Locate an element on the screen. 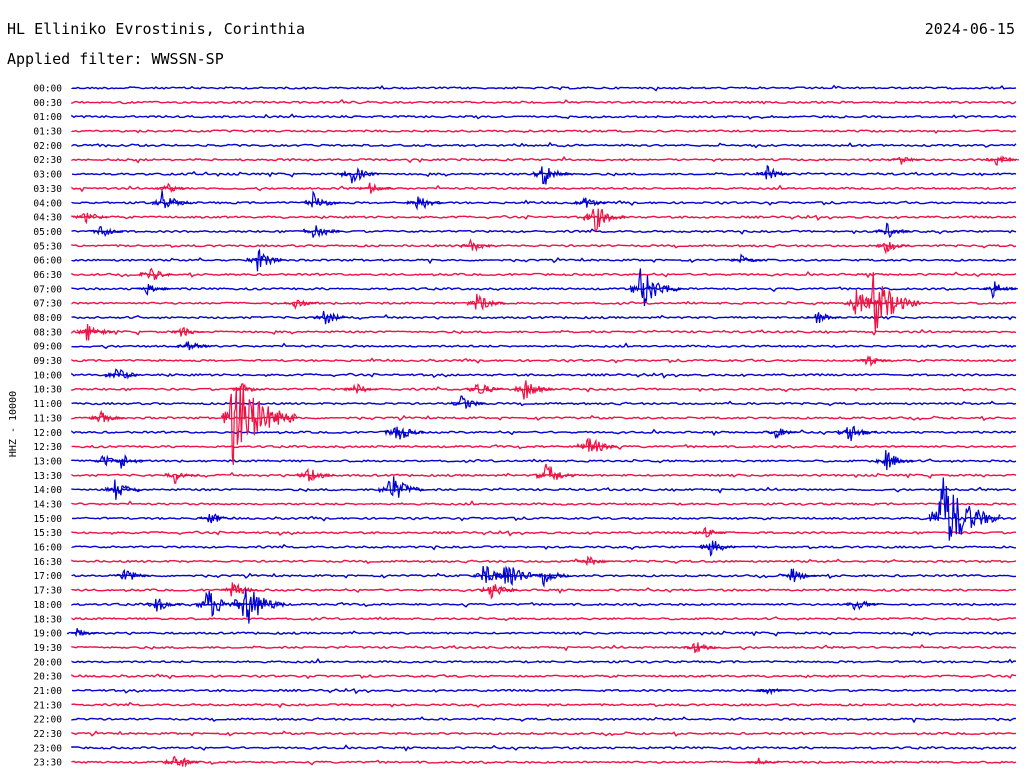 This screenshot has width=1024, height=780. time-tick-2300: 23:00 is located at coordinates (47, 748).